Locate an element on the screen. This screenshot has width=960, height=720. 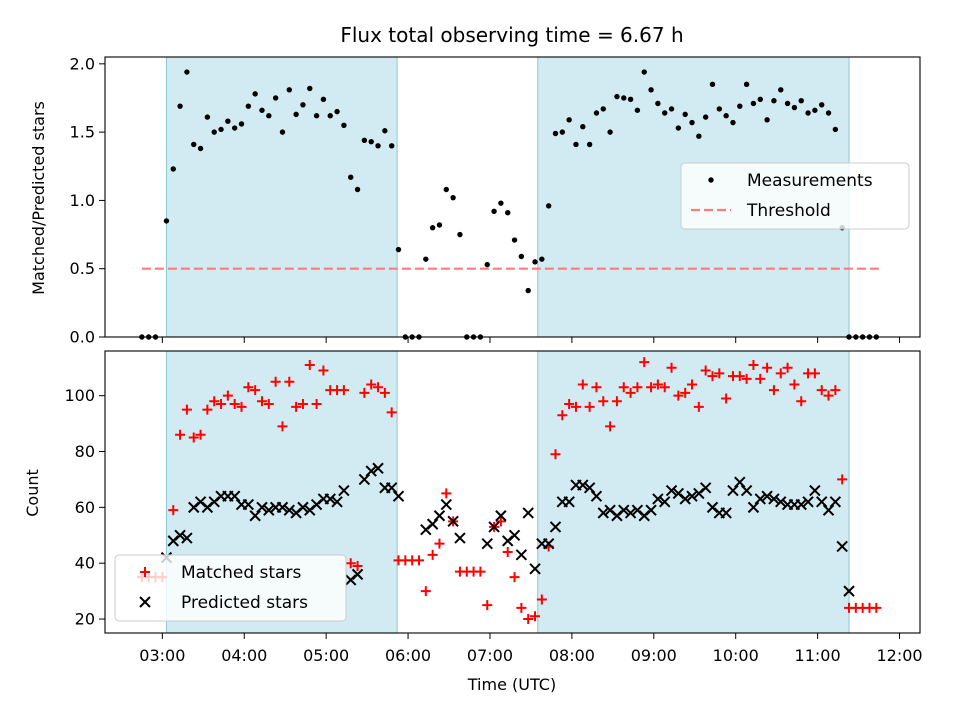
y-tick-label: 80 is located at coordinates (85, 451).